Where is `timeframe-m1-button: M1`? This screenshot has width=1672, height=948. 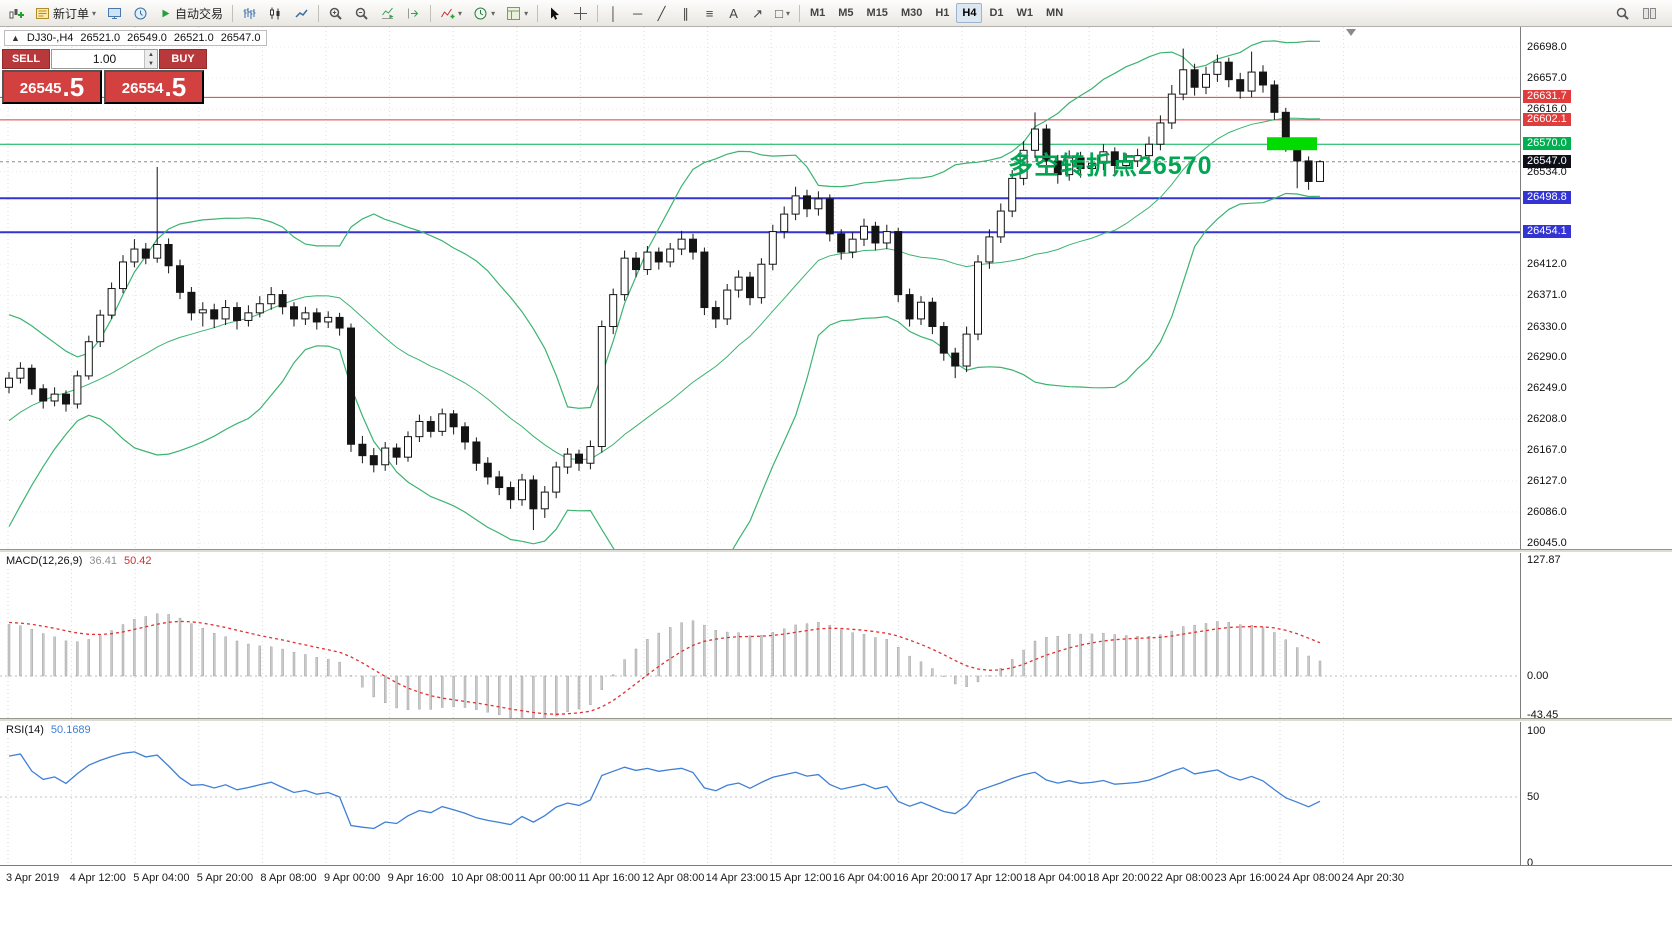 timeframe-m1-button: M1 is located at coordinates (817, 13).